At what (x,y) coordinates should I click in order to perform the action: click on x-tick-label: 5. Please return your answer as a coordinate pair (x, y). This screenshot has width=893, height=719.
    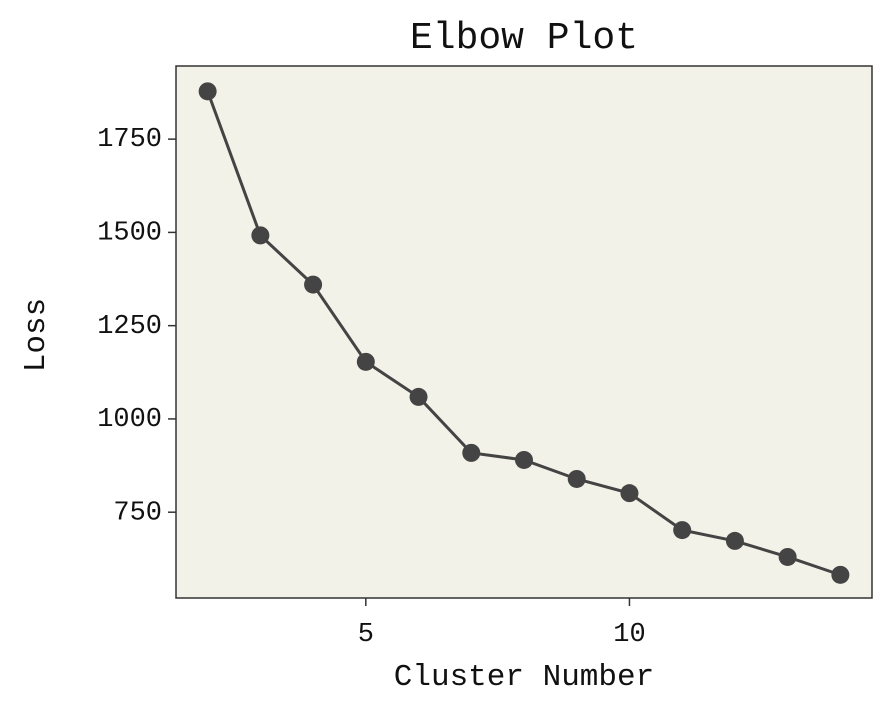
    Looking at the image, I should click on (366, 635).